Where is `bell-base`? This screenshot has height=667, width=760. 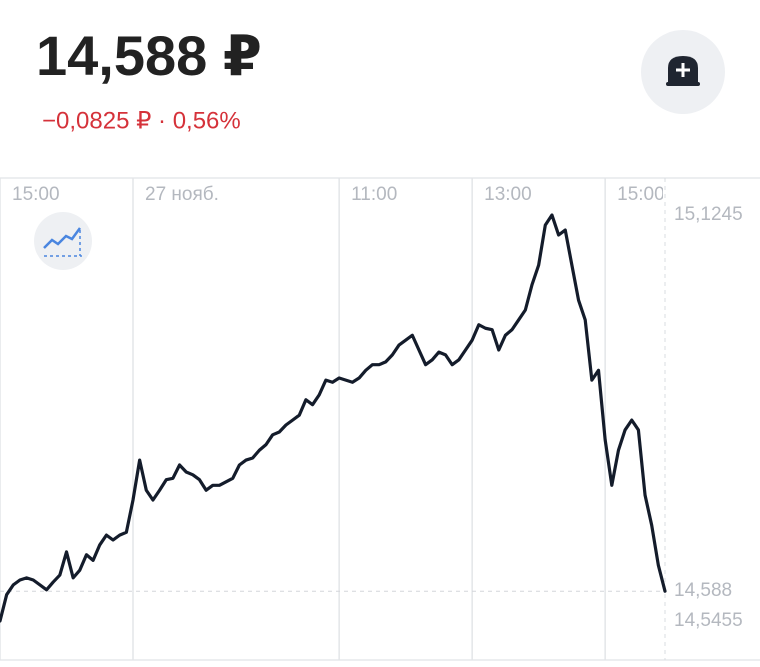
bell-base is located at coordinates (683, 84).